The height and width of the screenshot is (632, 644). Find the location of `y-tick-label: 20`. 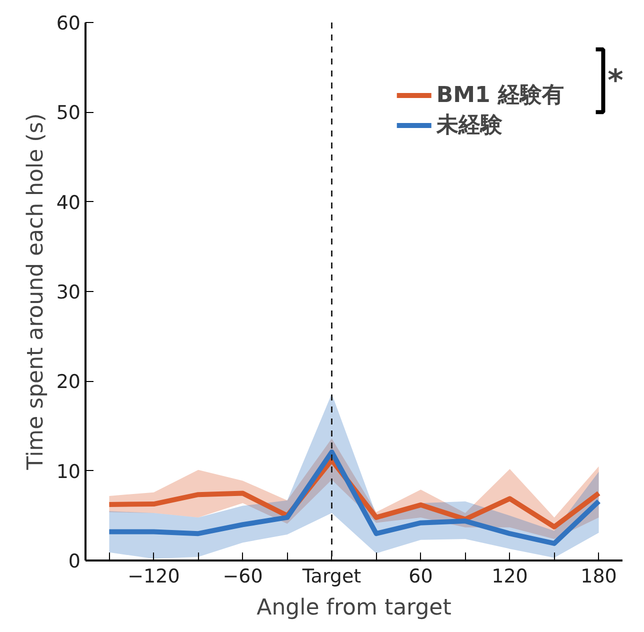

y-tick-label: 20 is located at coordinates (68, 382).